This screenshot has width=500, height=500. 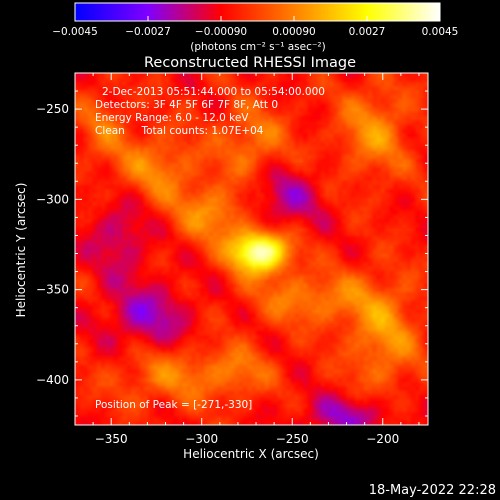 What do you see at coordinates (221, 32) in the screenshot?
I see `colorbar-tick-label: −0.00090` at bounding box center [221, 32].